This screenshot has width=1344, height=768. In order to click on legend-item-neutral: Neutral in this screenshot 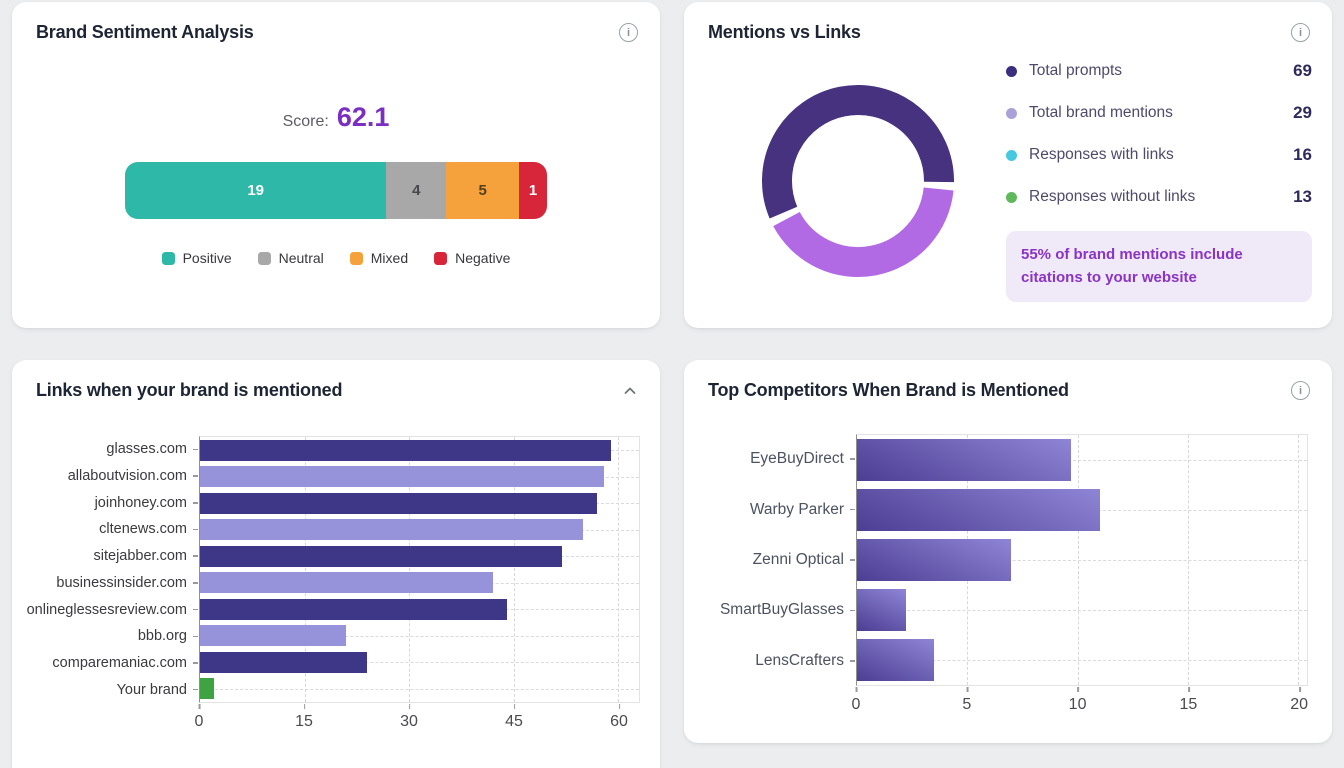, I will do `click(290, 258)`.